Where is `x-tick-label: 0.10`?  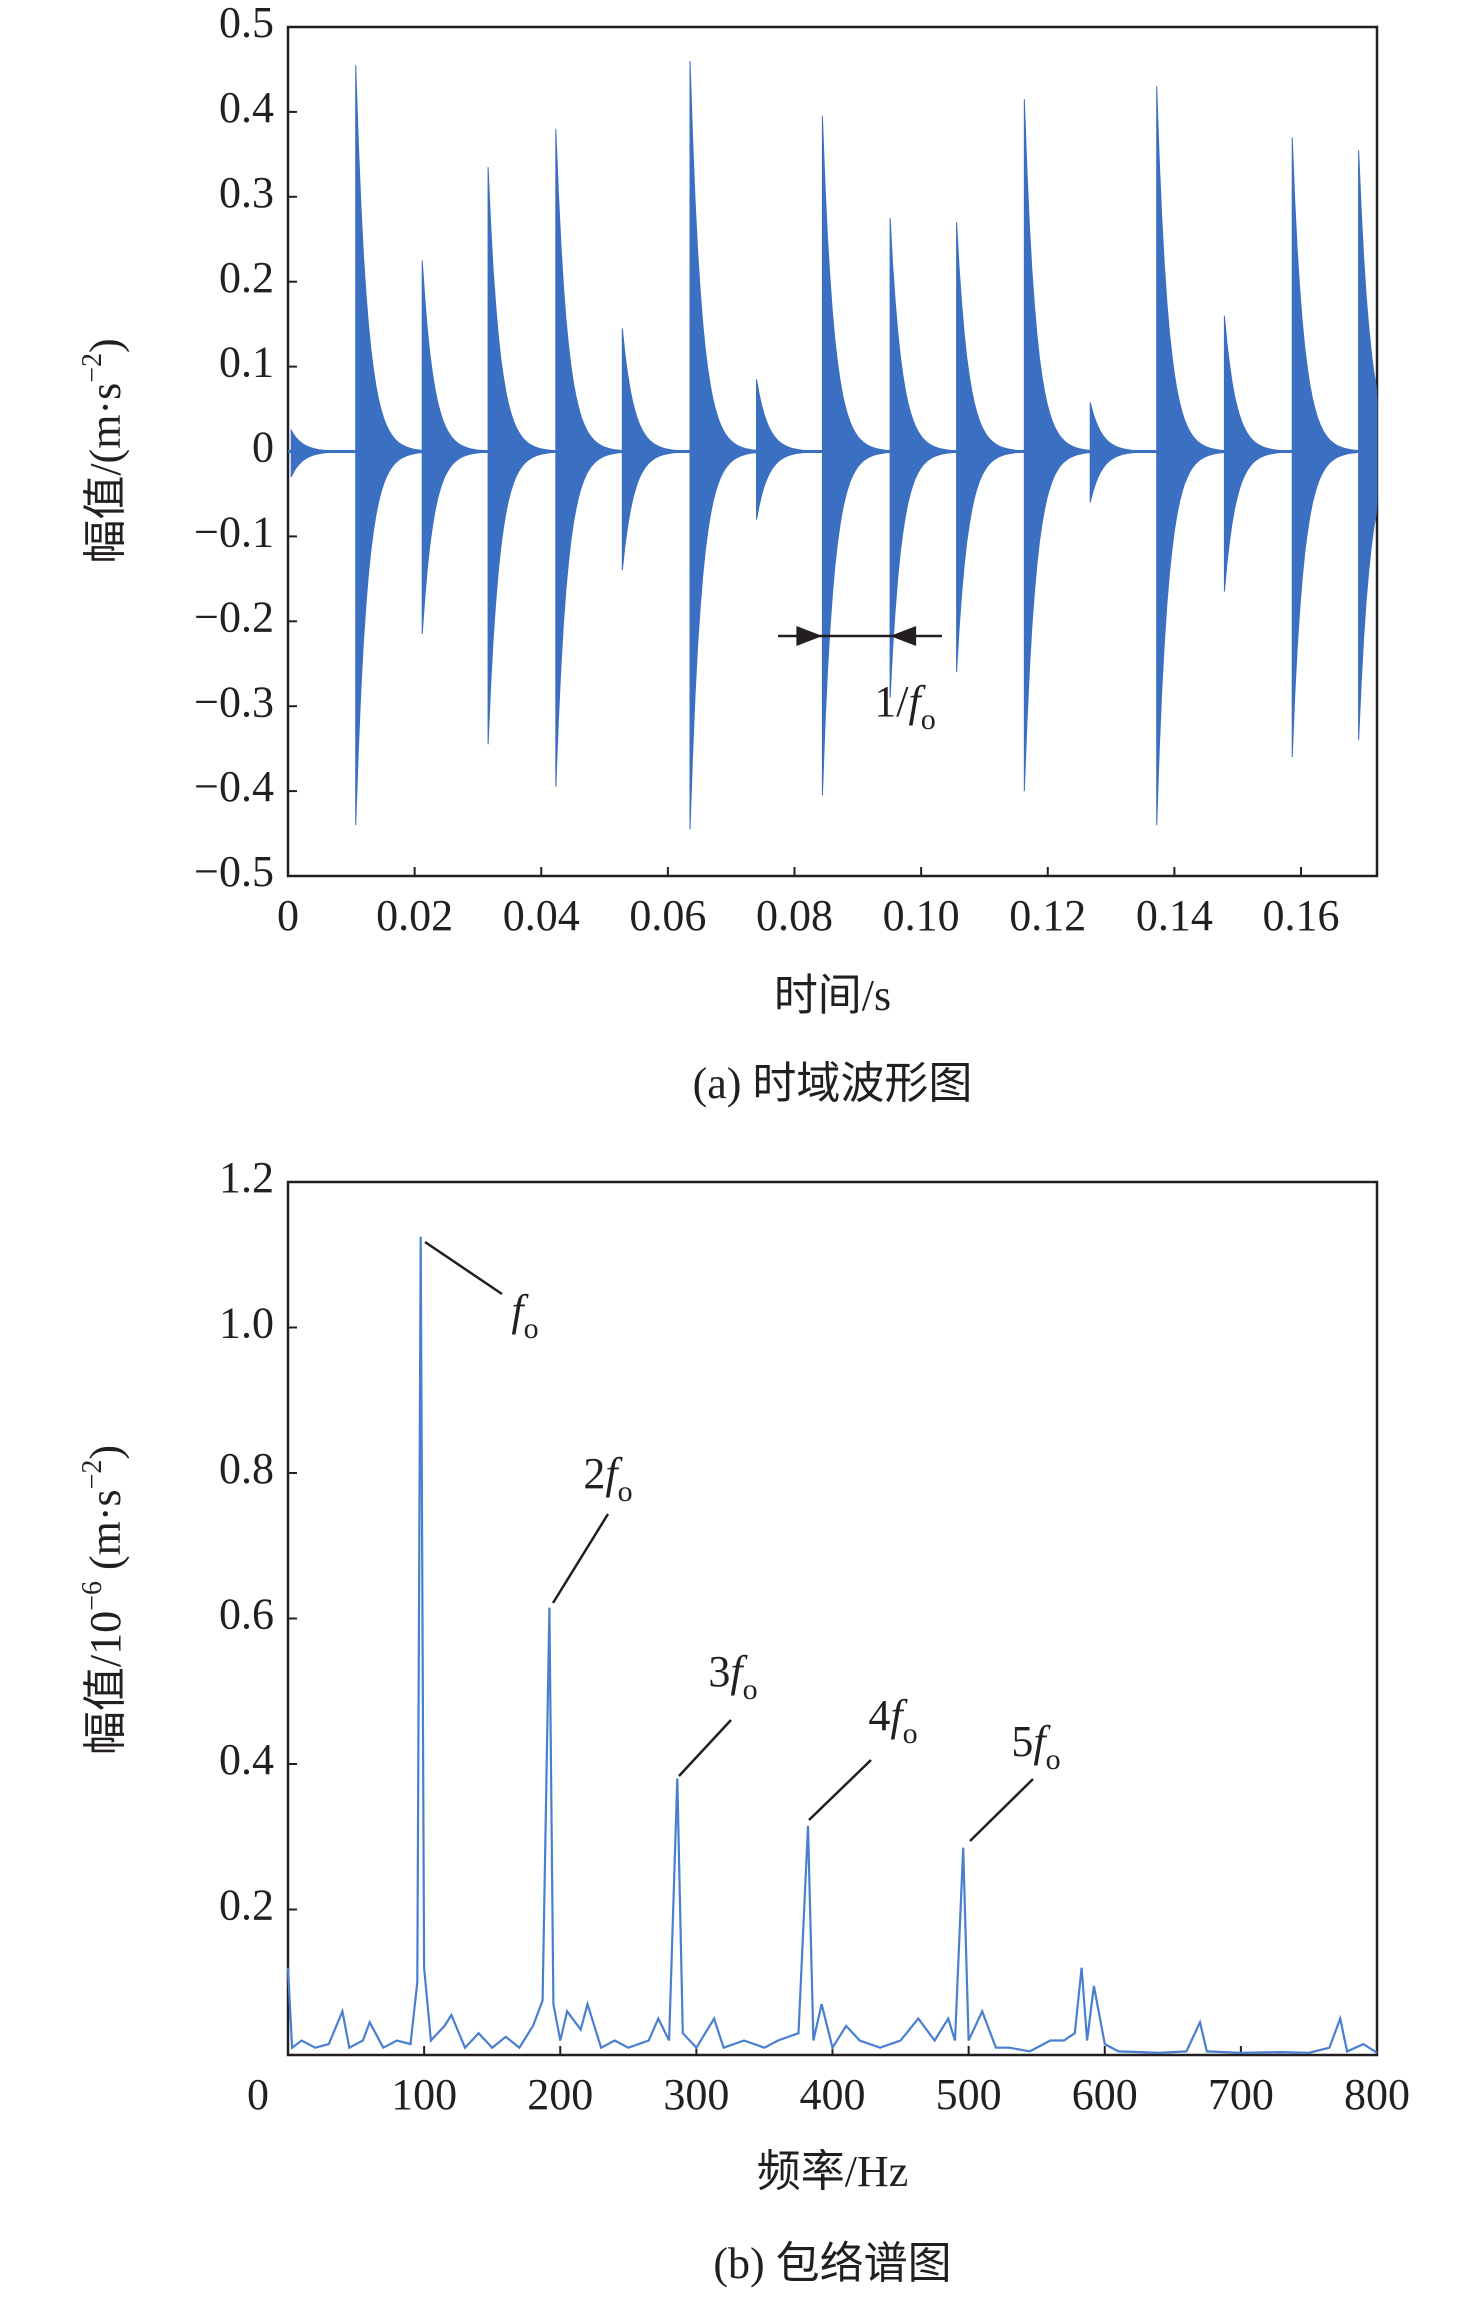 x-tick-label: 0.10 is located at coordinates (921, 915).